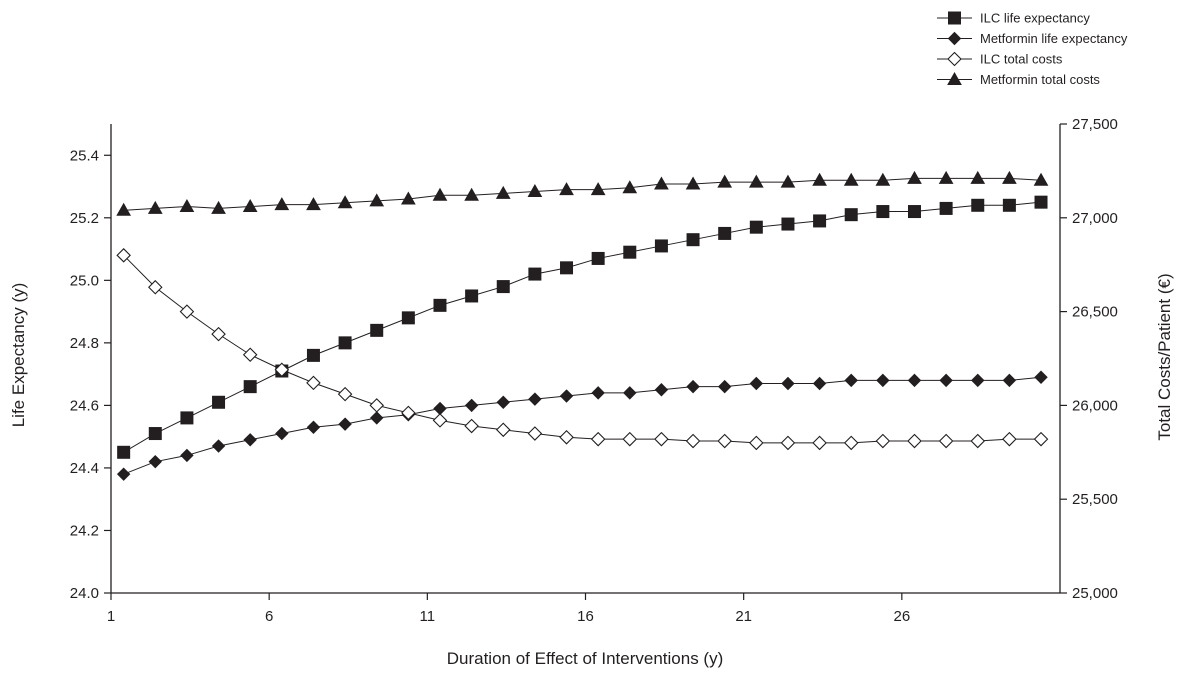  What do you see at coordinates (582, 425) in the screenshot?
I see `series-line` at bounding box center [582, 425].